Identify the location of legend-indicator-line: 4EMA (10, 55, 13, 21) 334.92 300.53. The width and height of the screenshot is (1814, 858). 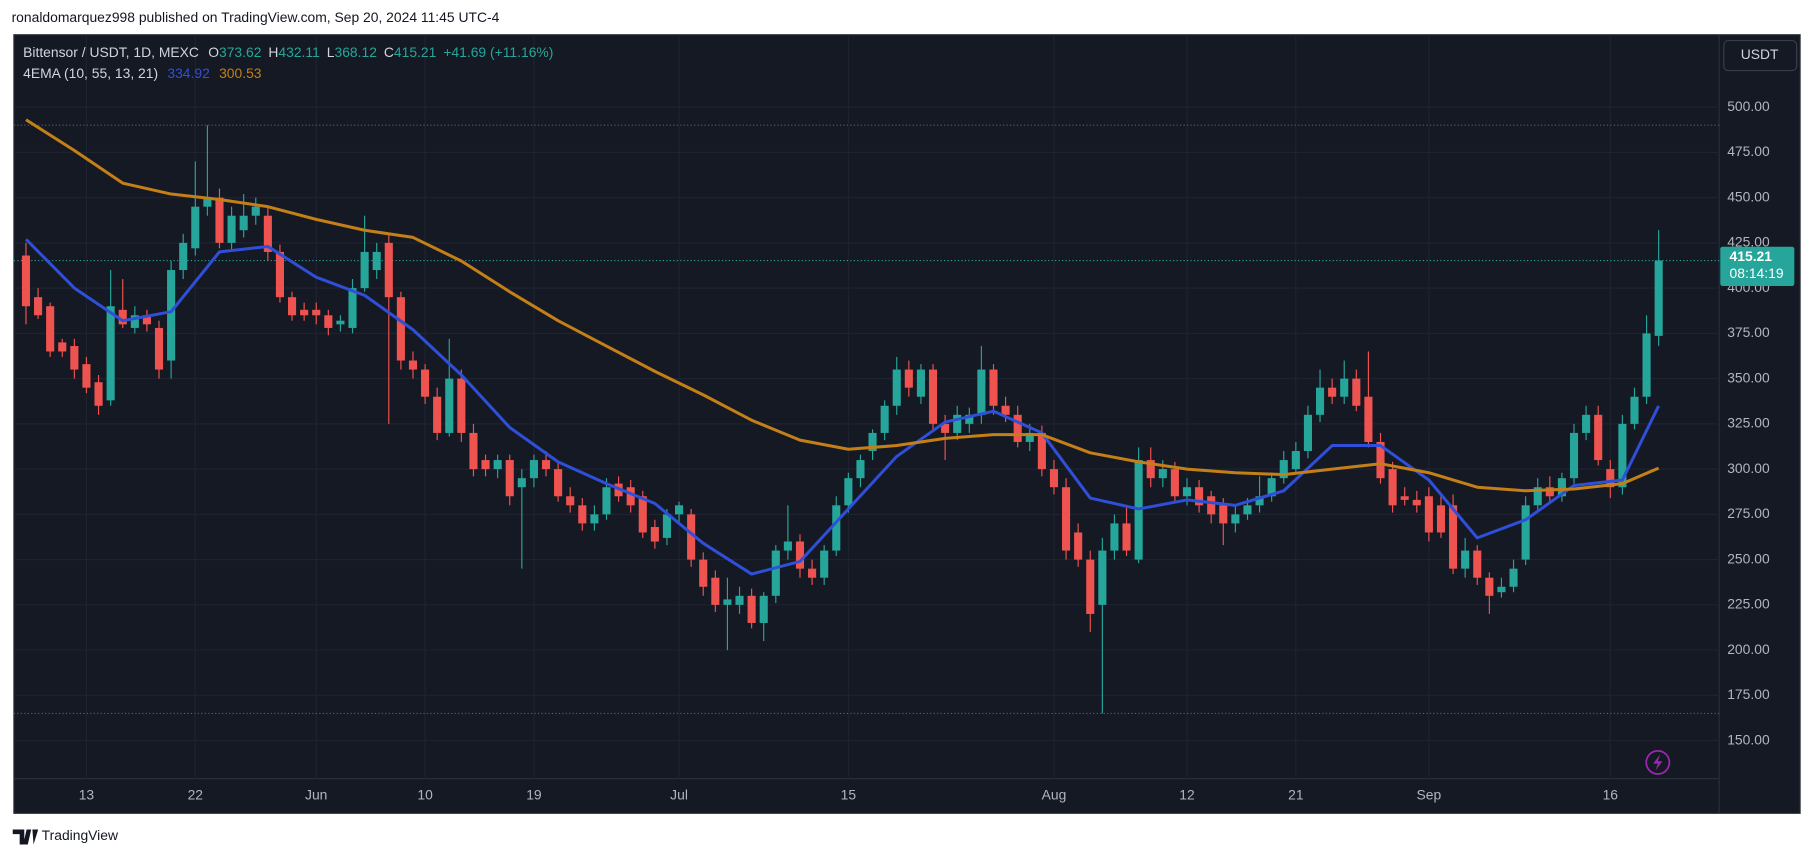
(142, 73).